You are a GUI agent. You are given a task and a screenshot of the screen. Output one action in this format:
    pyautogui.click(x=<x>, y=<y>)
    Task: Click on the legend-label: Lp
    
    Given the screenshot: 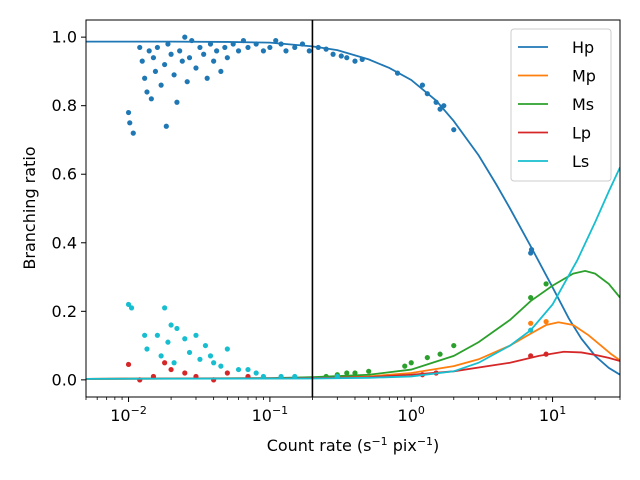 What is the action you would take?
    pyautogui.click(x=581, y=133)
    